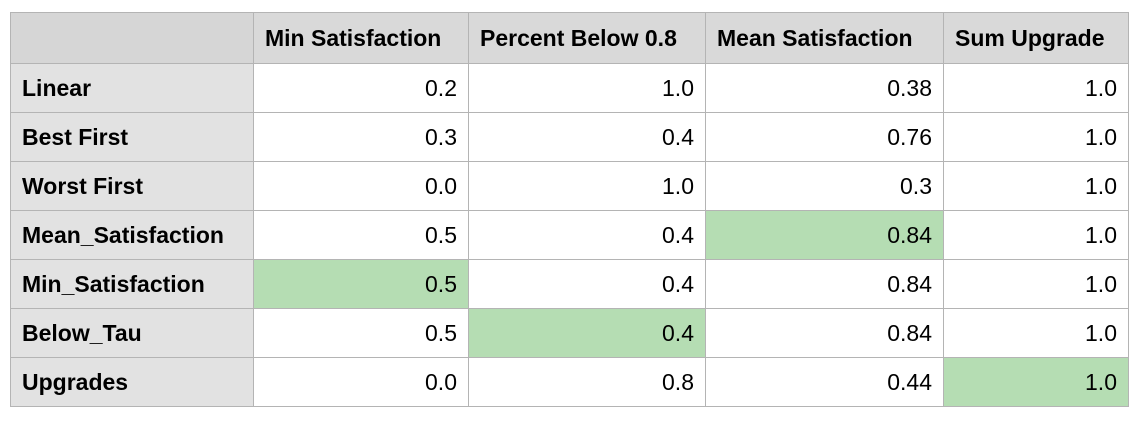 The image size is (1140, 426). Describe the element at coordinates (132, 284) in the screenshot. I see `row-label: Min_Satisfaction` at that location.